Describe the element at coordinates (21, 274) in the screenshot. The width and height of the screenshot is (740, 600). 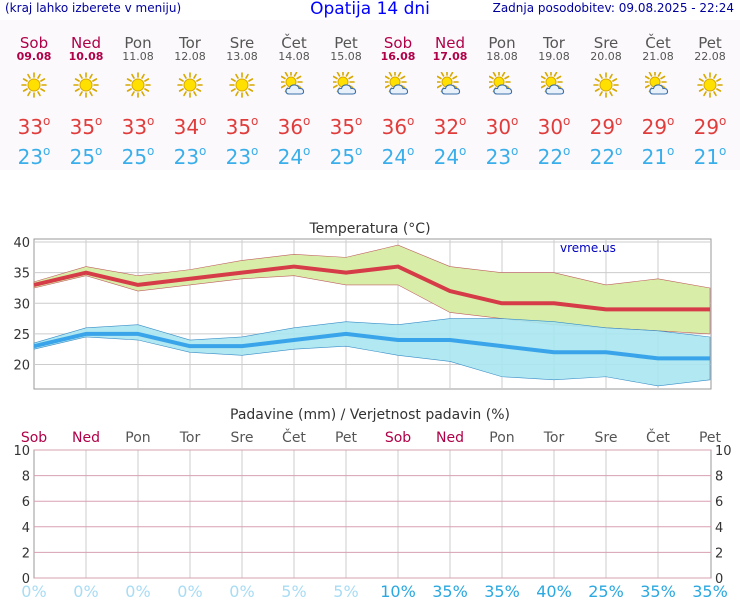
I see `y-tick-label: 35` at that location.